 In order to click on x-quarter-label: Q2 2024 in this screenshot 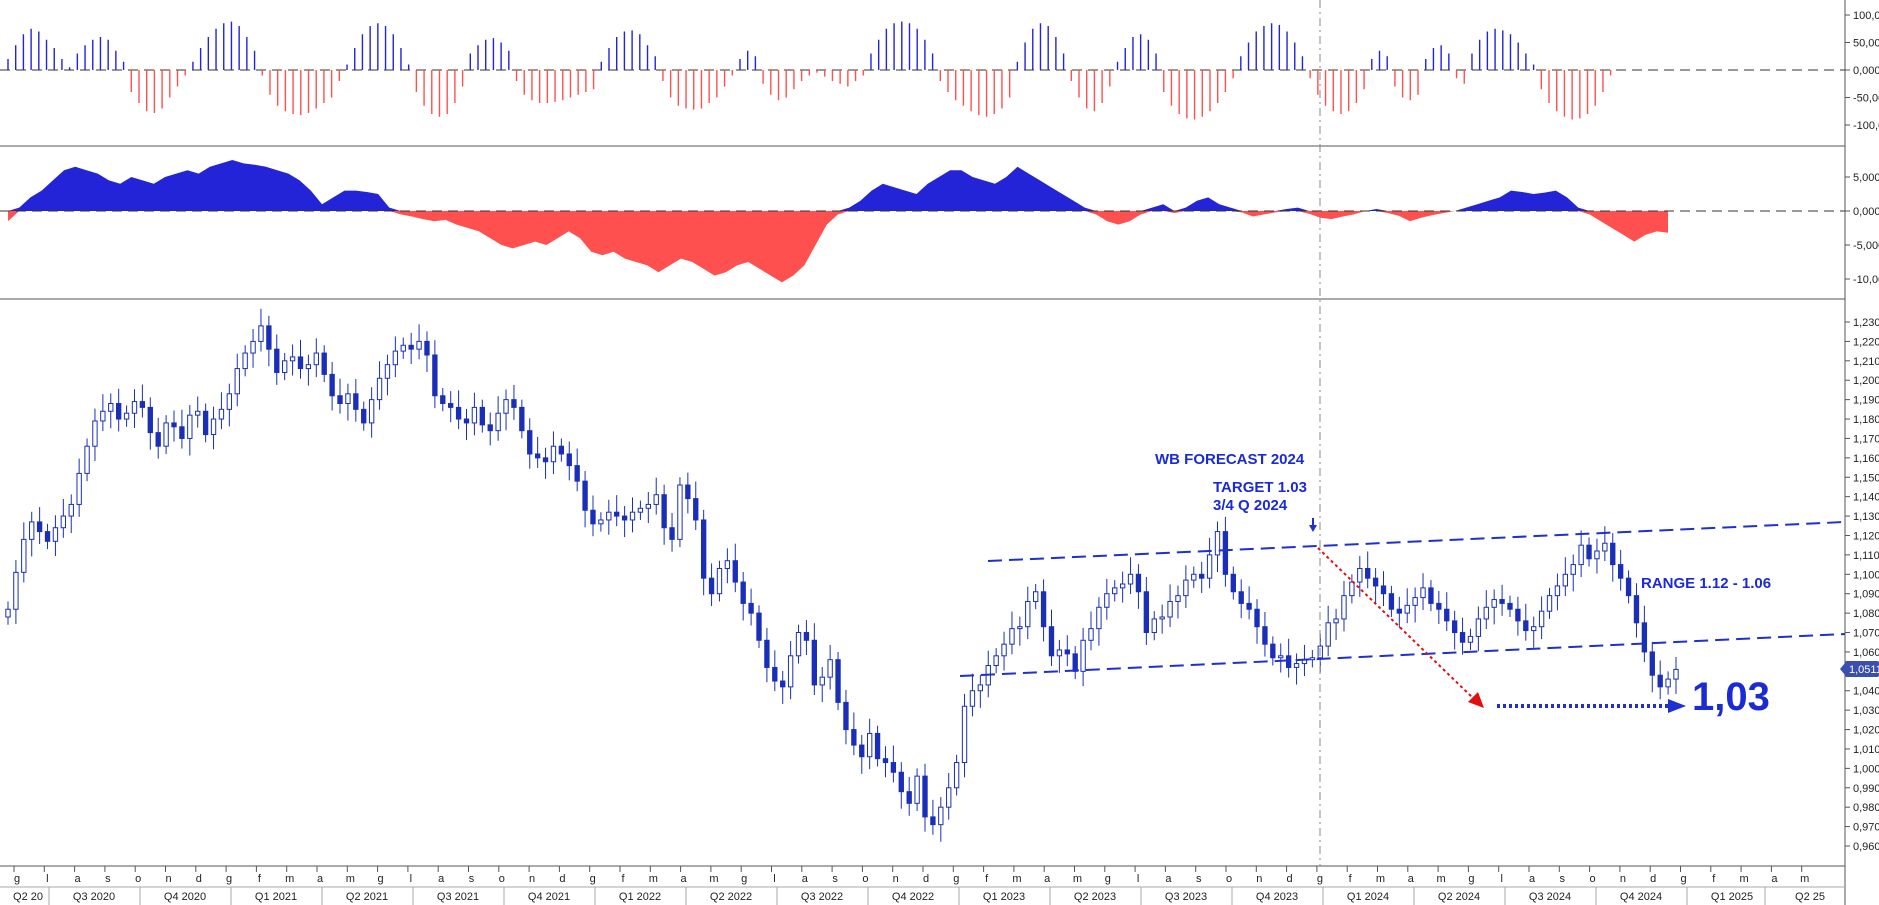, I will do `click(1459, 897)`.